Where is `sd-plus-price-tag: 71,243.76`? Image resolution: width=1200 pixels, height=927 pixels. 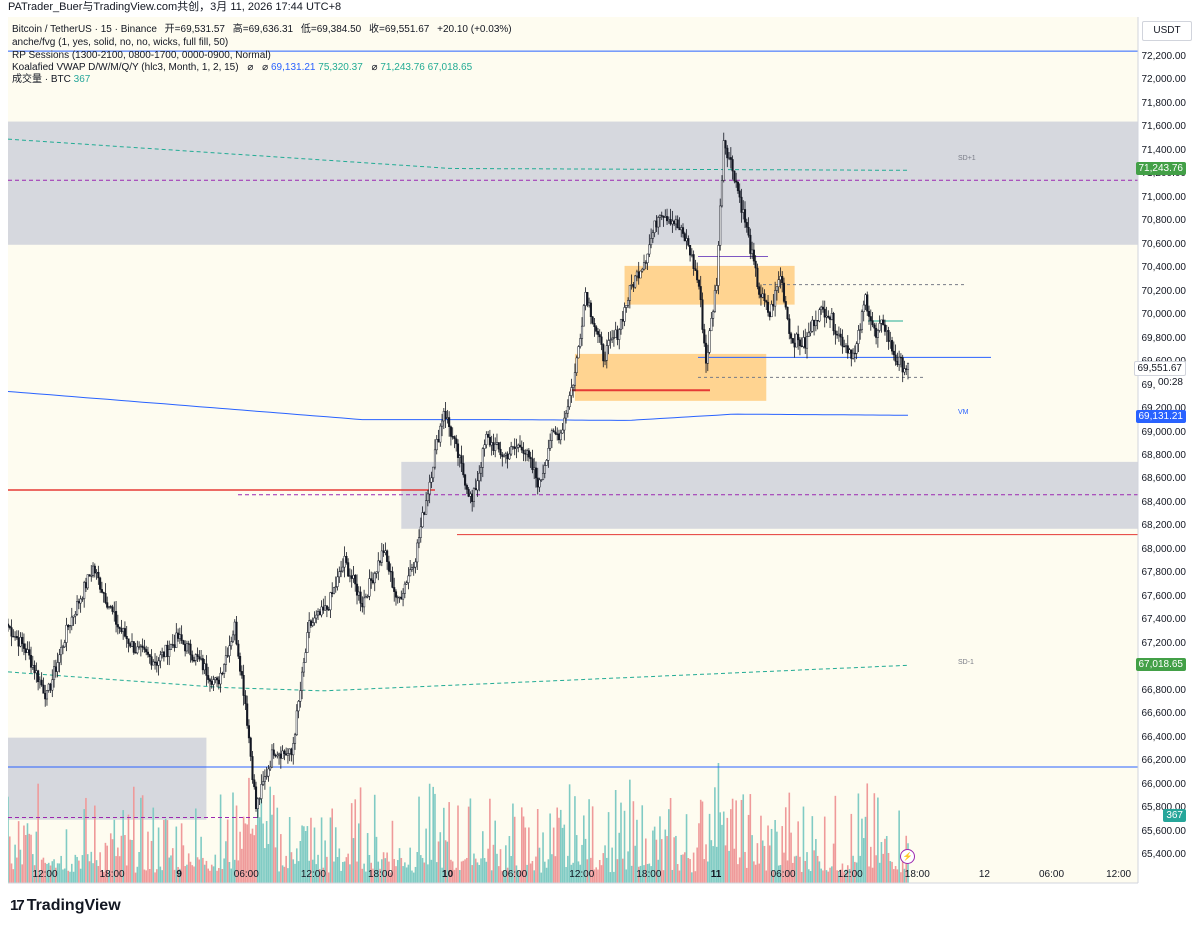
sd-plus-price-tag: 71,243.76 is located at coordinates (1160, 169).